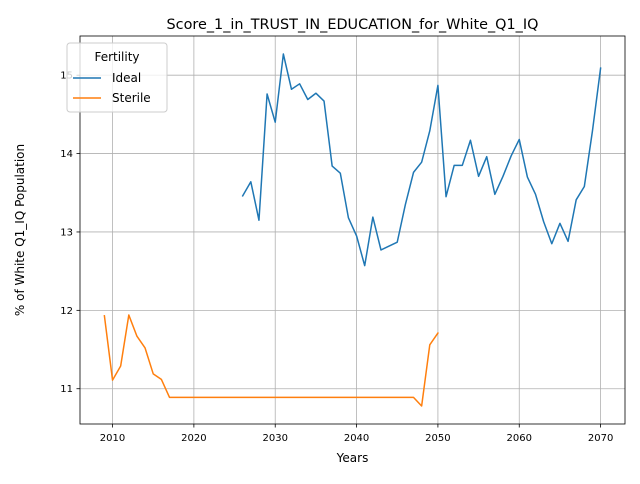 Image resolution: width=640 pixels, height=484 pixels. I want to click on x-tick-label: 2060, so click(519, 438).